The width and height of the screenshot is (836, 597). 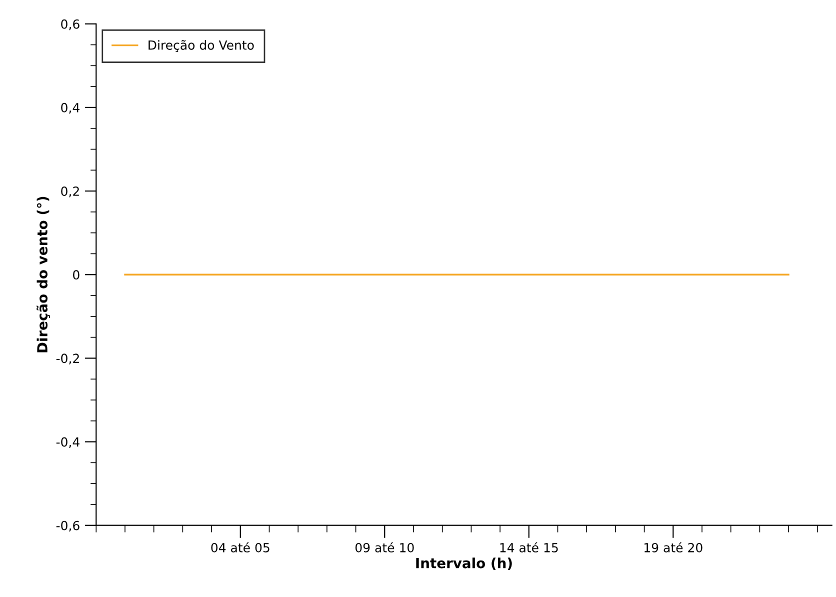 I want to click on y-tick-label: -0,4, so click(x=68, y=442).